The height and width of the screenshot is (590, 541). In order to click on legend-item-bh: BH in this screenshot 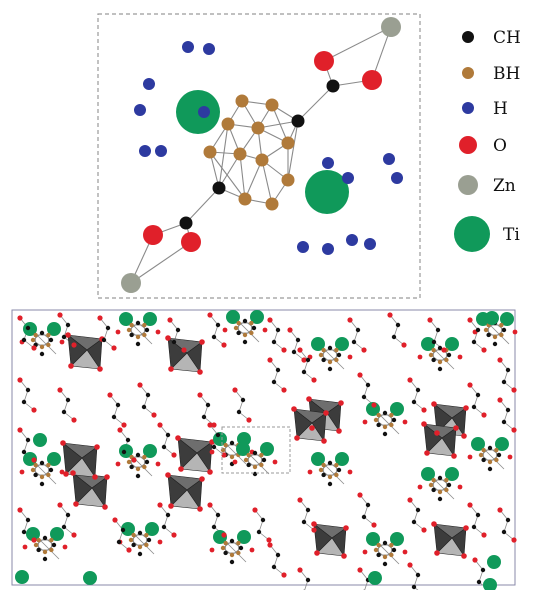, I will do `click(491, 74)`.